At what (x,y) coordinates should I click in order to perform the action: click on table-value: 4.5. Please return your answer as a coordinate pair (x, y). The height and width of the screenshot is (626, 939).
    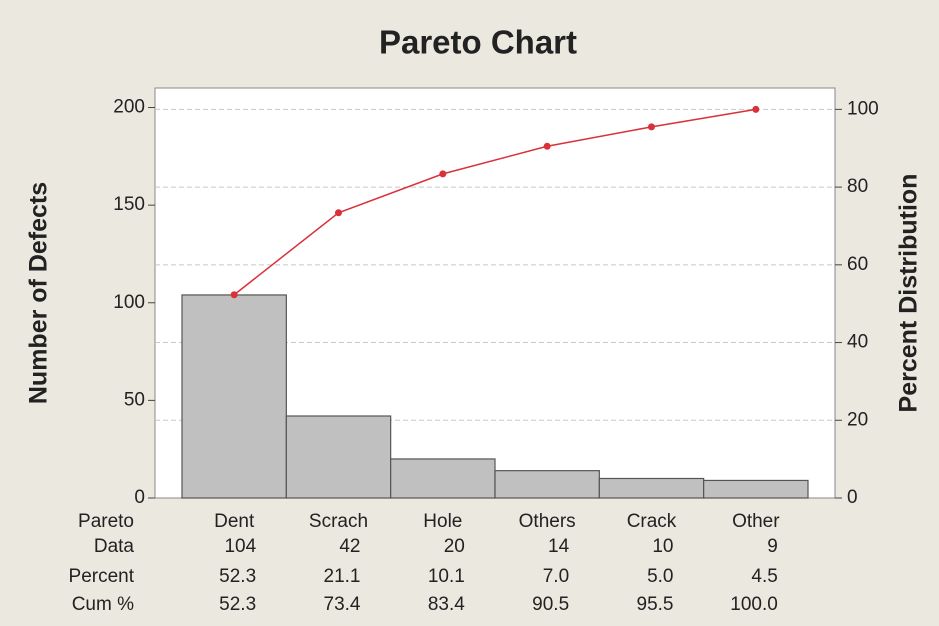
    Looking at the image, I should click on (764, 576).